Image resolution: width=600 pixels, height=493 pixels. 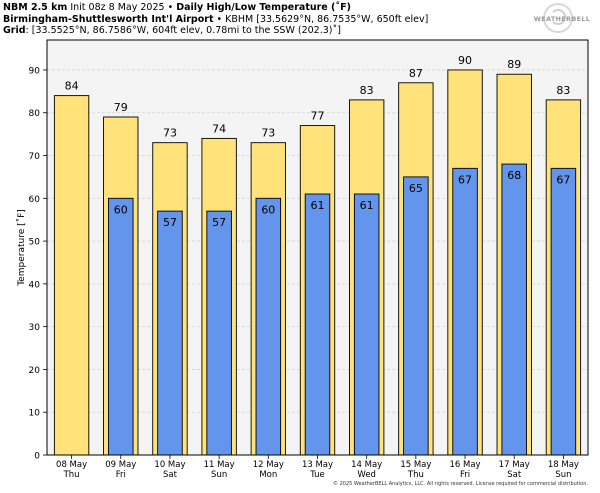 What do you see at coordinates (35, 7) in the screenshot?
I see `model-name: NBM 2.5 km` at bounding box center [35, 7].